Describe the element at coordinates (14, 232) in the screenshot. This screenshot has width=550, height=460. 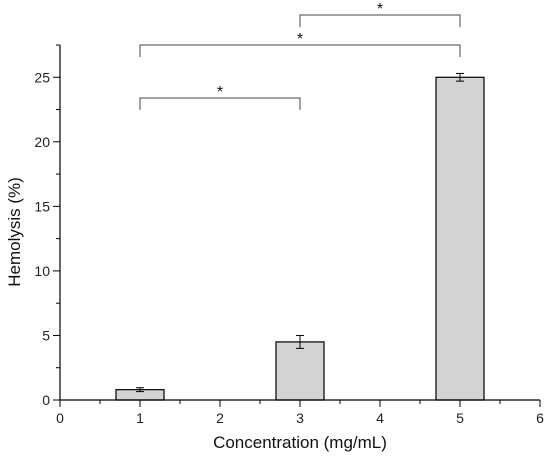
I see `y-axis-title: Hemolysis (%)` at that location.